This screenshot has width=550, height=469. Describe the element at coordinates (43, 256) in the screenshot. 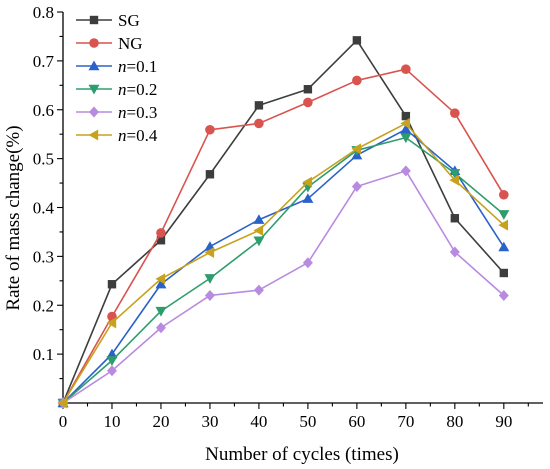

I see `y-tick-label: 0.3` at that location.